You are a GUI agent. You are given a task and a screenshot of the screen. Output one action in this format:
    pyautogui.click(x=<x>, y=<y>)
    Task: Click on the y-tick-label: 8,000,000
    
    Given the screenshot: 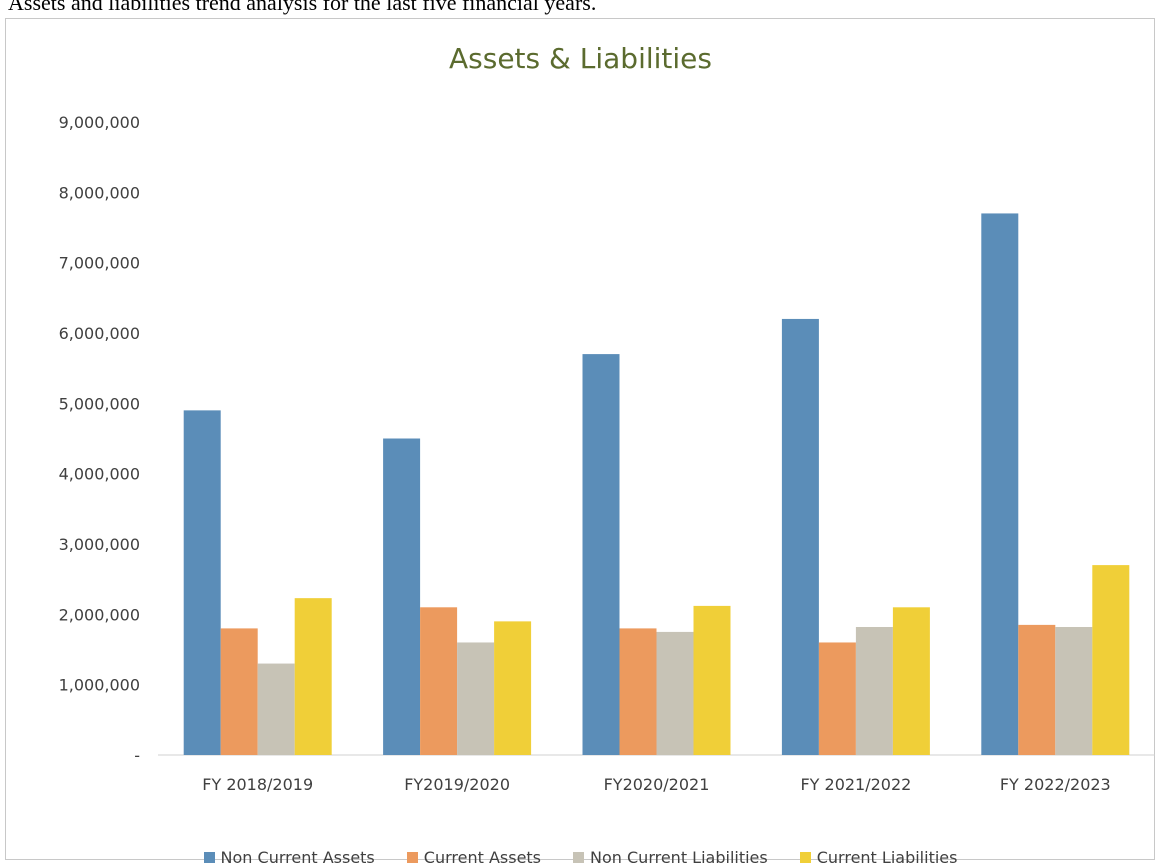 What is the action you would take?
    pyautogui.click(x=99, y=192)
    